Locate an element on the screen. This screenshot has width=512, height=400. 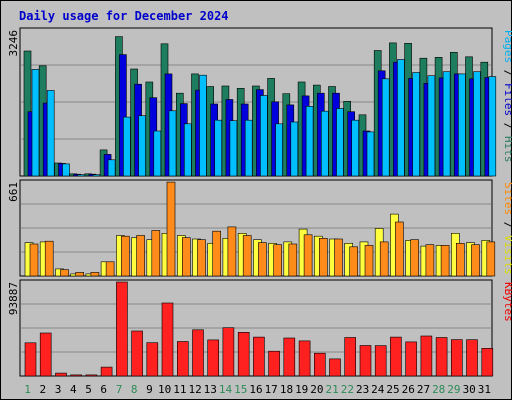
y-max-label: 661 is located at coordinates (13, 192).